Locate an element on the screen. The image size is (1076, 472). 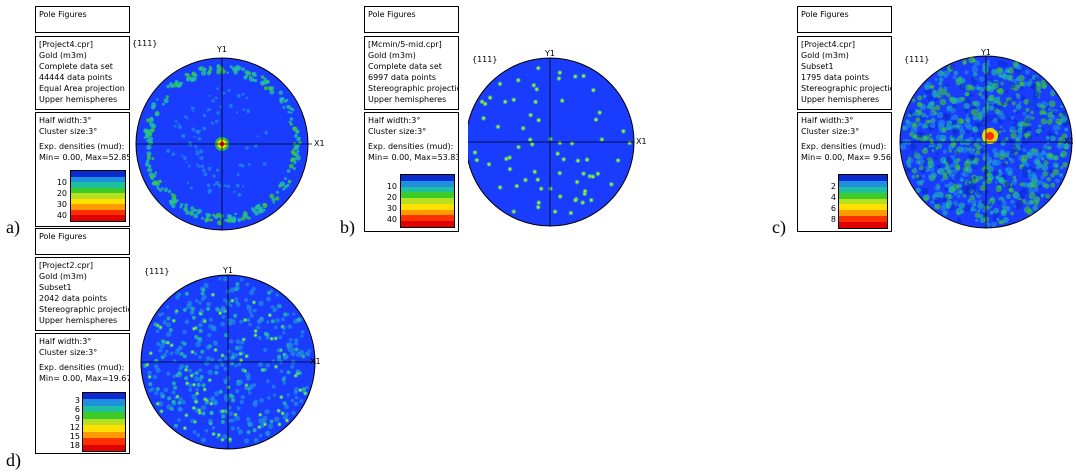
label-c: c) is located at coordinates (779, 227).